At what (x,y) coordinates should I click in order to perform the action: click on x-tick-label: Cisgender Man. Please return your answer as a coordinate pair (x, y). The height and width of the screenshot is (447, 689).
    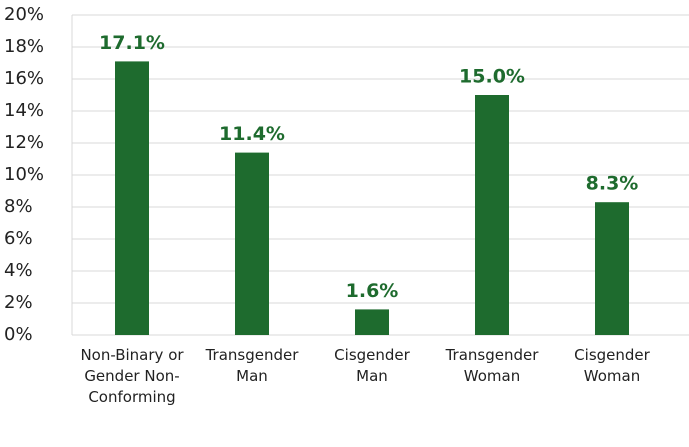
    Looking at the image, I should click on (372, 365).